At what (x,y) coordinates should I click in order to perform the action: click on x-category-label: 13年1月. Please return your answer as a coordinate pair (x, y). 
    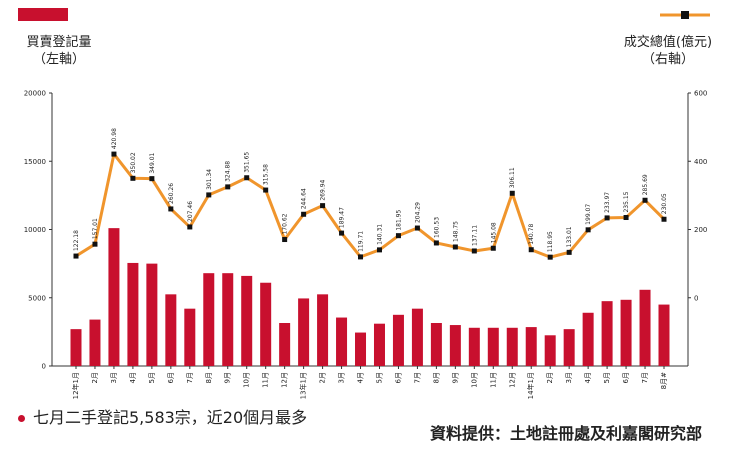
    Looking at the image, I should click on (303, 385).